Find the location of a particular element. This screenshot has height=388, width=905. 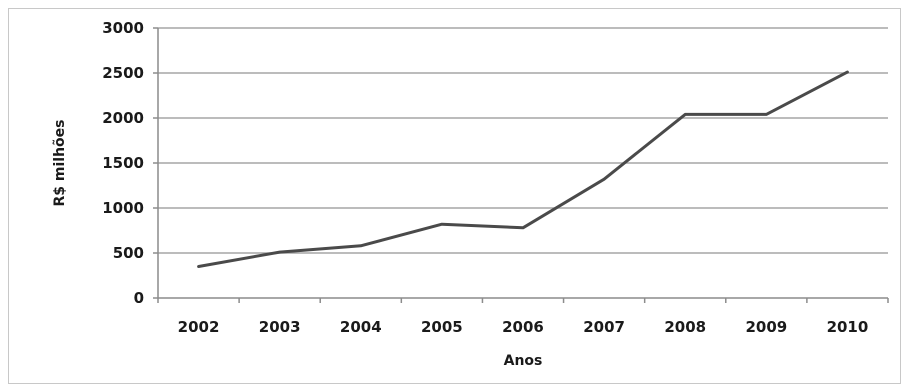

y-tick-label-1500: 1500 is located at coordinates (123, 163).